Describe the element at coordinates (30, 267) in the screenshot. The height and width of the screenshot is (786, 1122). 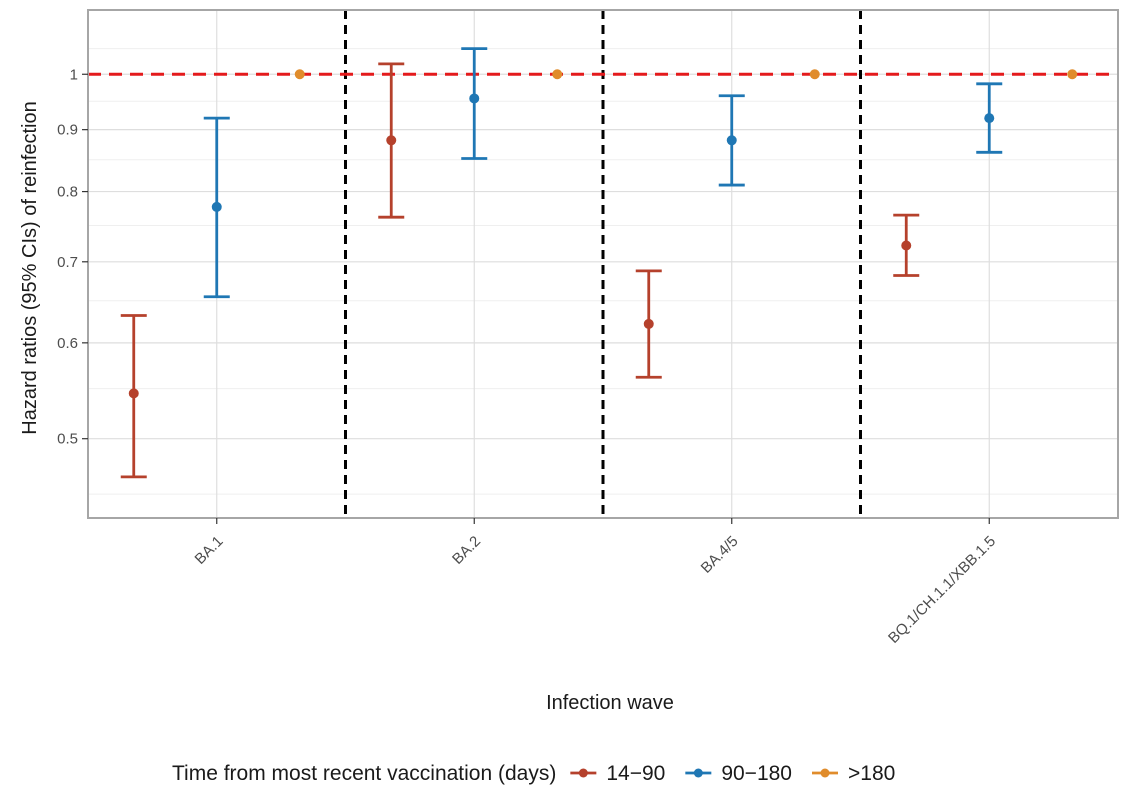
I see `y-axis-title: Hazard ratios (95% CIs) of reinfection` at that location.